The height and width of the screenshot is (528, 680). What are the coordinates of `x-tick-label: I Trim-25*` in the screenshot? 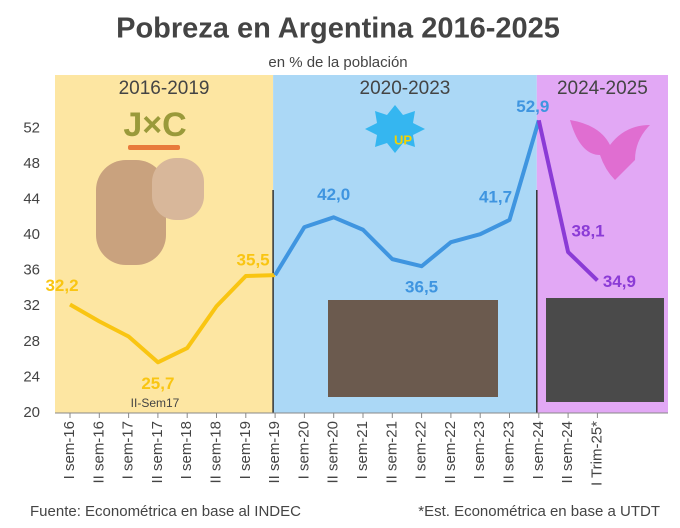 It's located at (596, 453).